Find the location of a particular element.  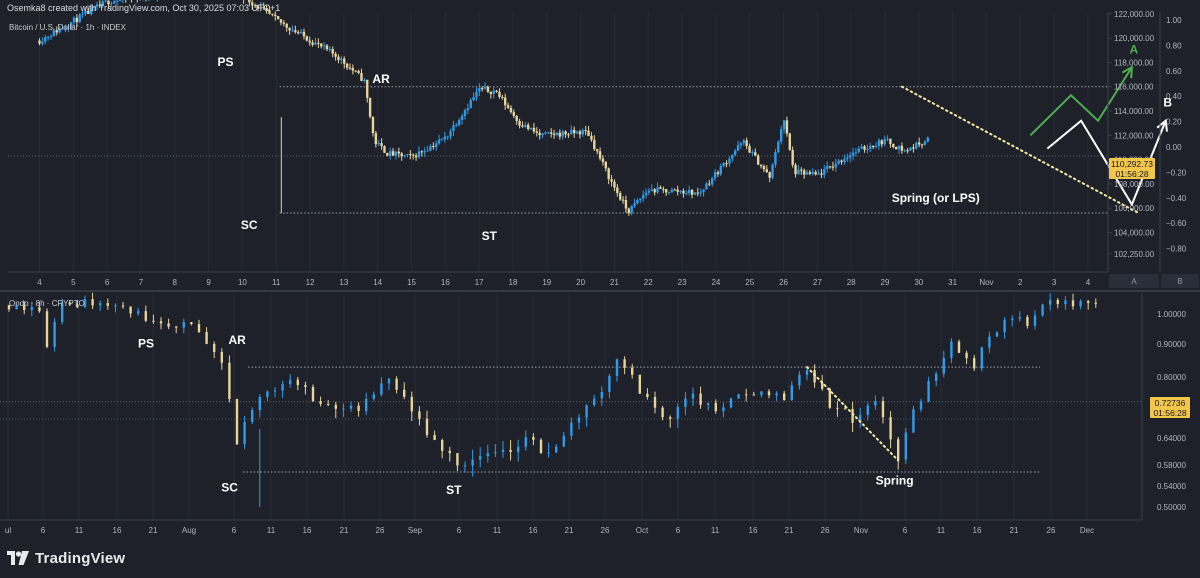

ondo-time-tick: 11 is located at coordinates (271, 530).